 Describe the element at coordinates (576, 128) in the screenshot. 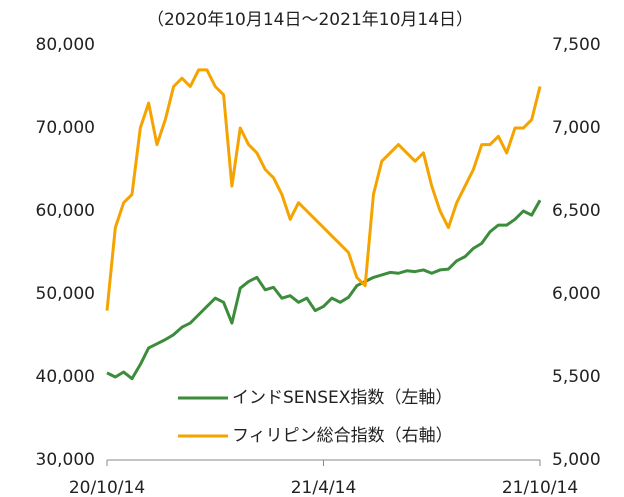

I see `y2-tick-label: 7,000` at that location.